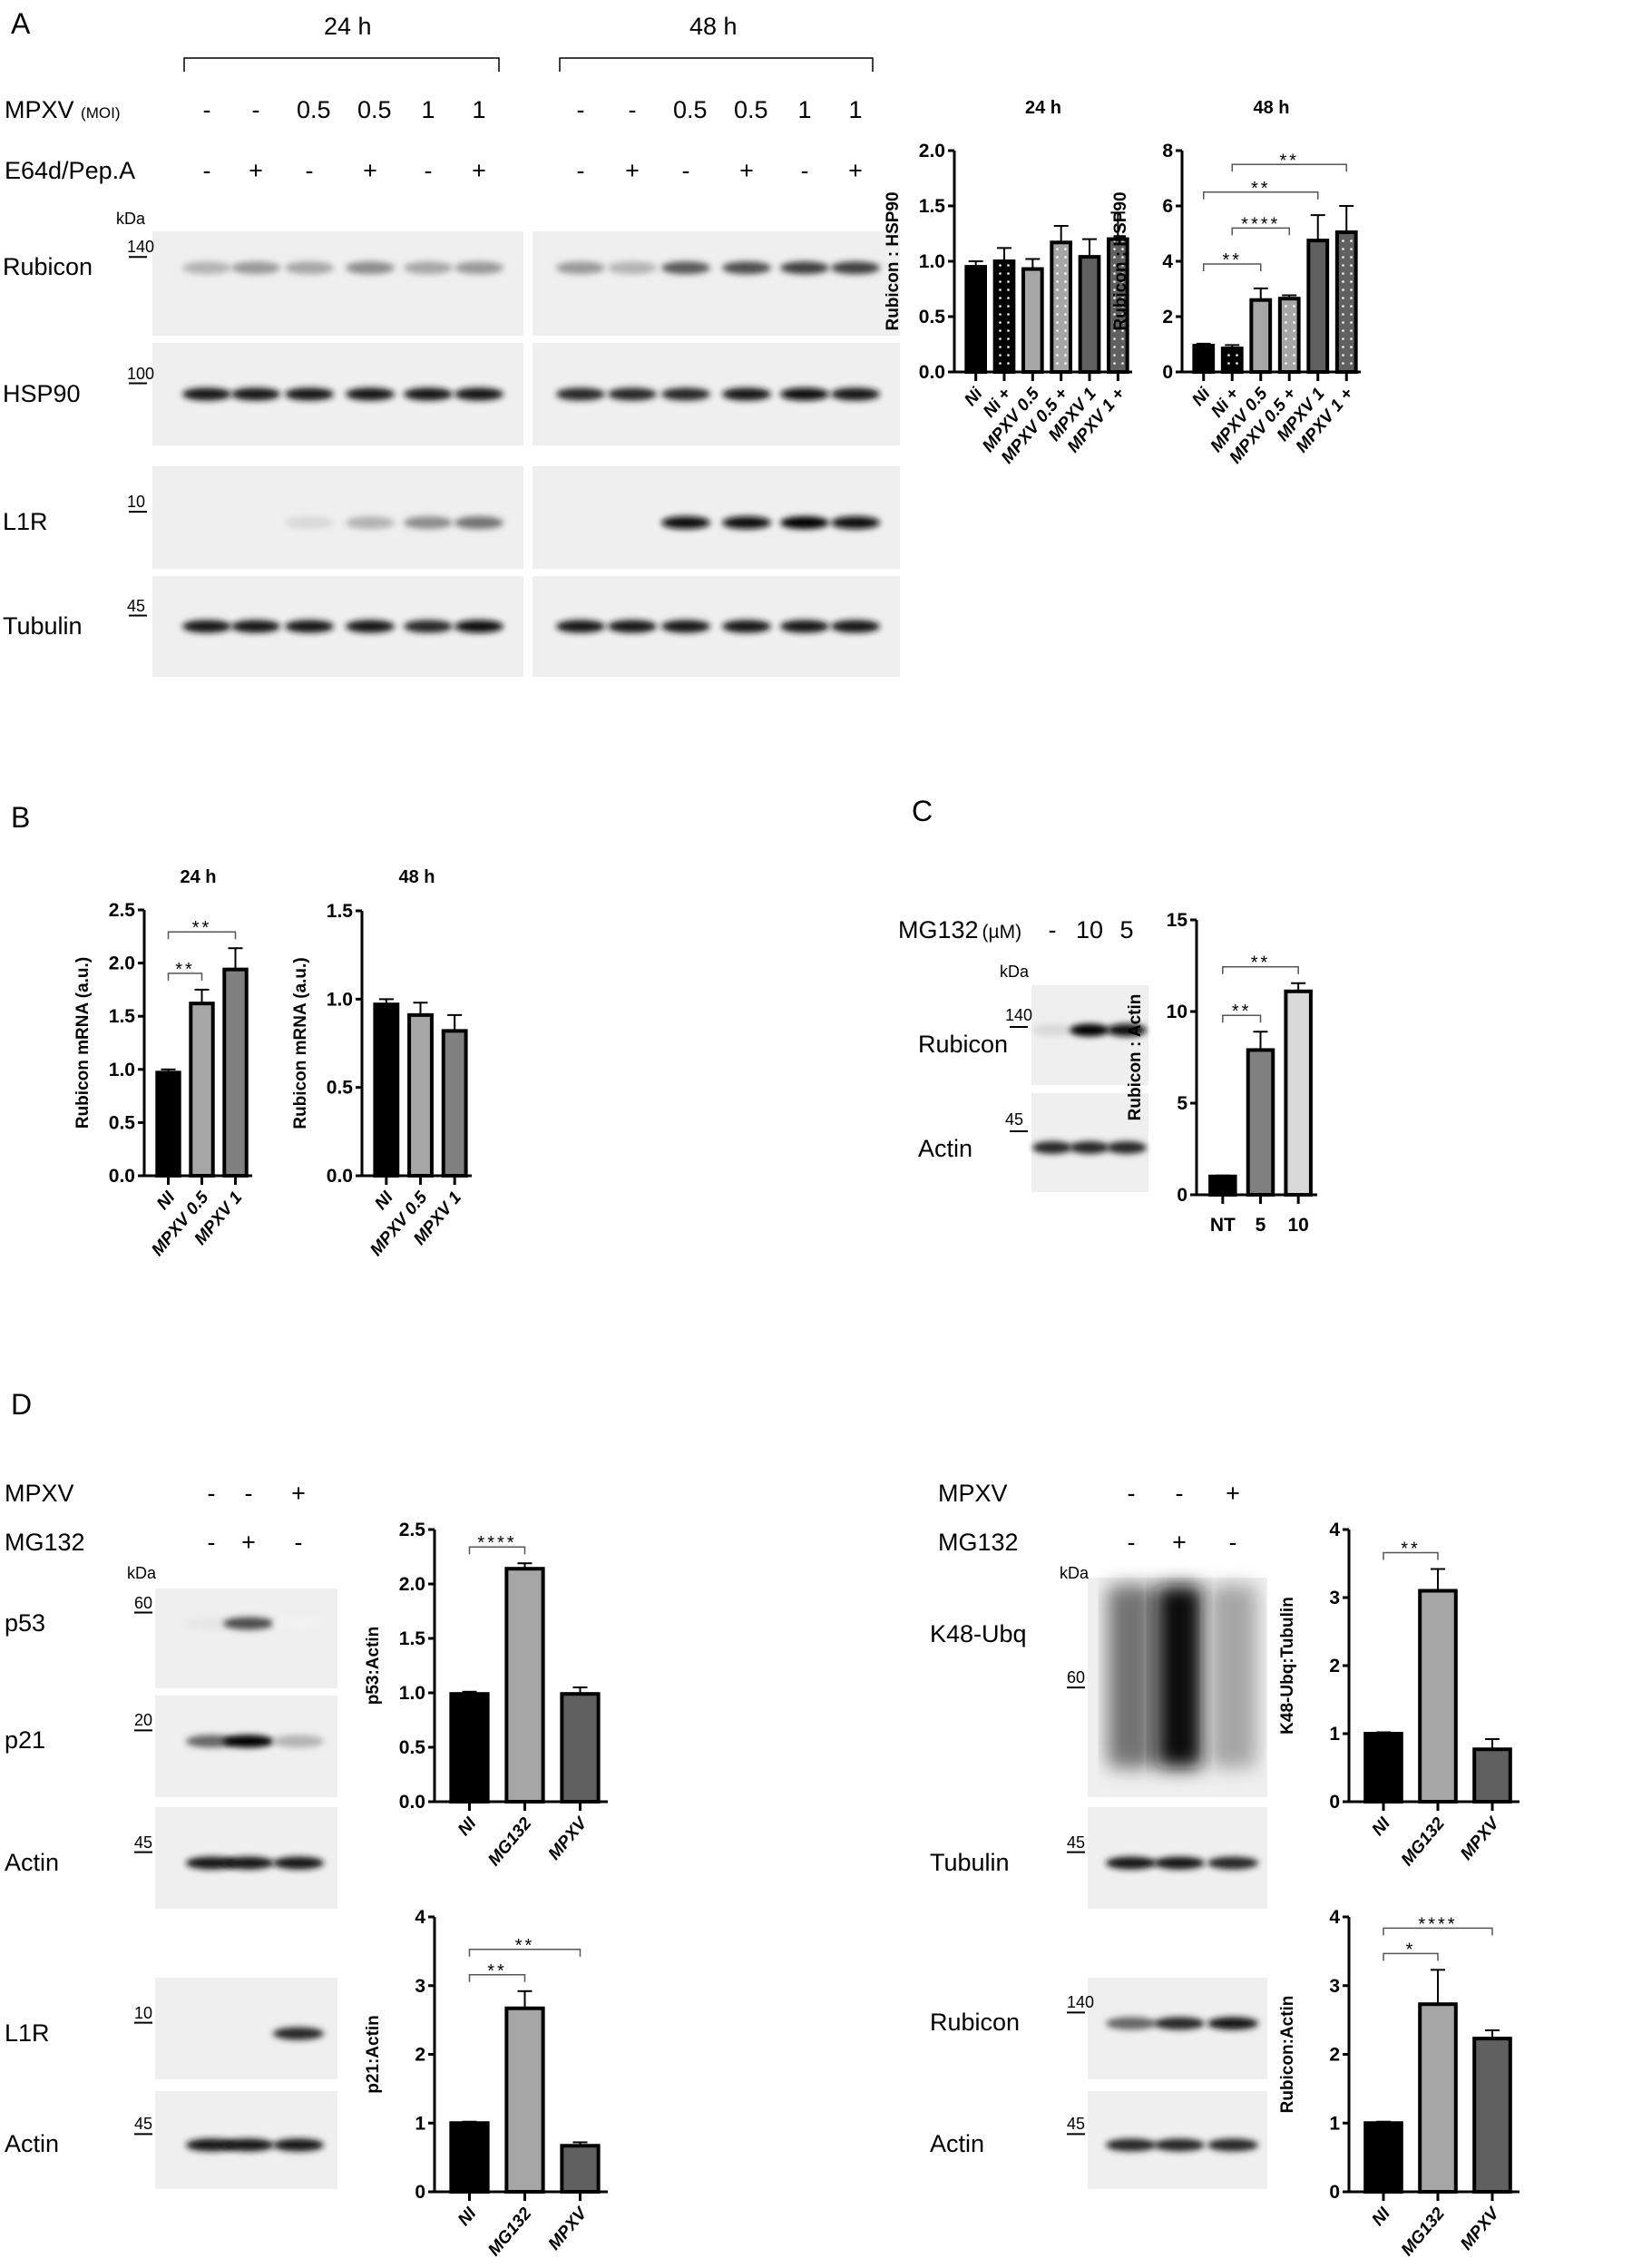 The height and width of the screenshot is (2268, 1632). Describe the element at coordinates (1222, 1186) in the screenshot. I see `bar-nt` at that location.